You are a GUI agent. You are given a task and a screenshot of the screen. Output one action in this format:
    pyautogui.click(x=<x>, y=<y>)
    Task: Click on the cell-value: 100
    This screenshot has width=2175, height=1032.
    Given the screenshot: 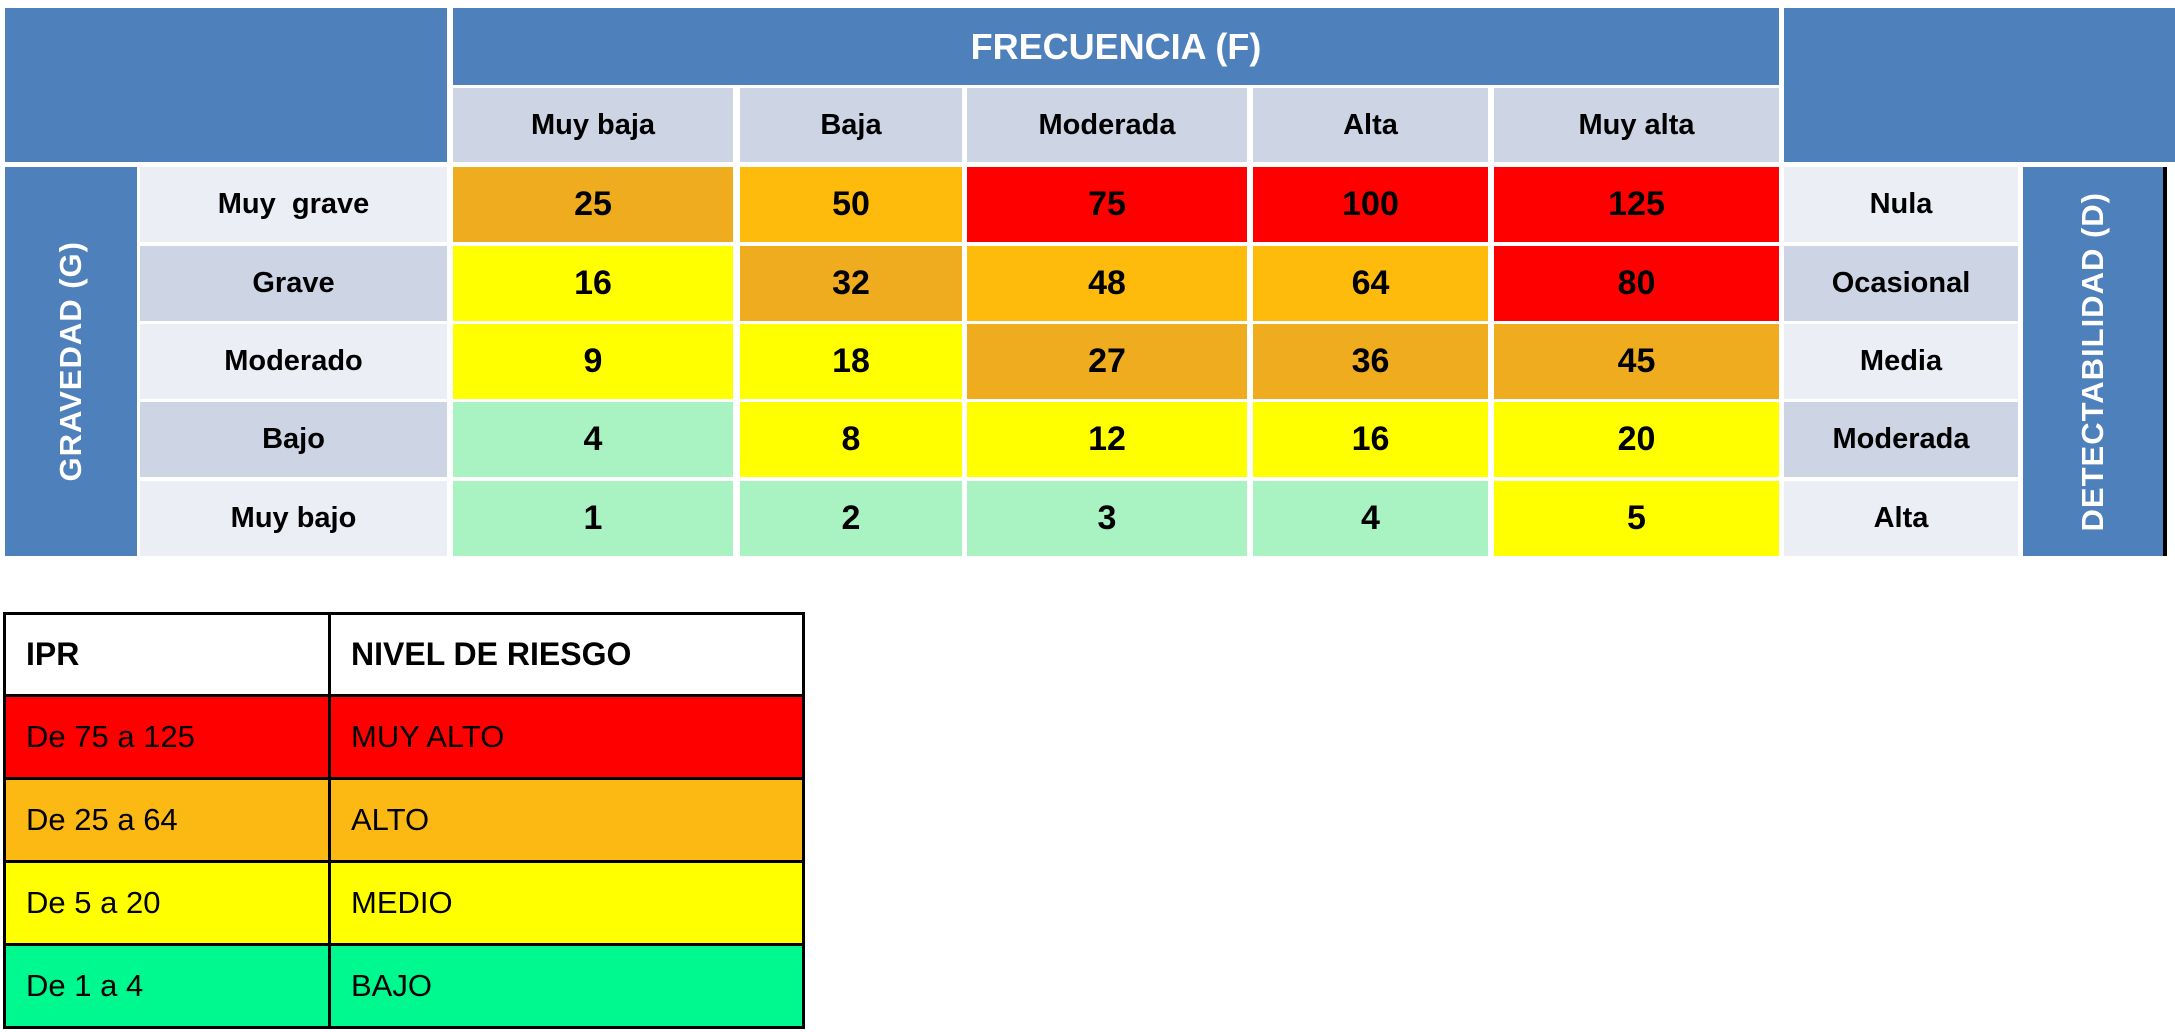 What is the action you would take?
    pyautogui.click(x=1370, y=204)
    